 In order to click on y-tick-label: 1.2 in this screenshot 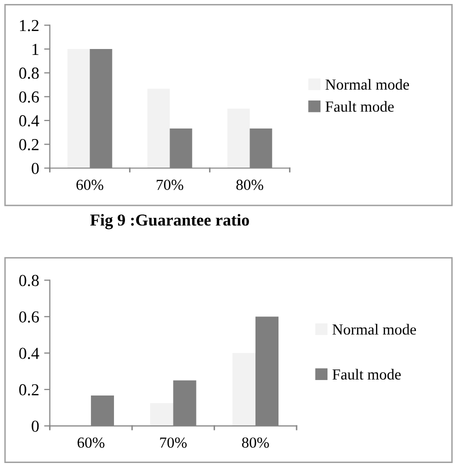, I will do `click(29, 26)`.